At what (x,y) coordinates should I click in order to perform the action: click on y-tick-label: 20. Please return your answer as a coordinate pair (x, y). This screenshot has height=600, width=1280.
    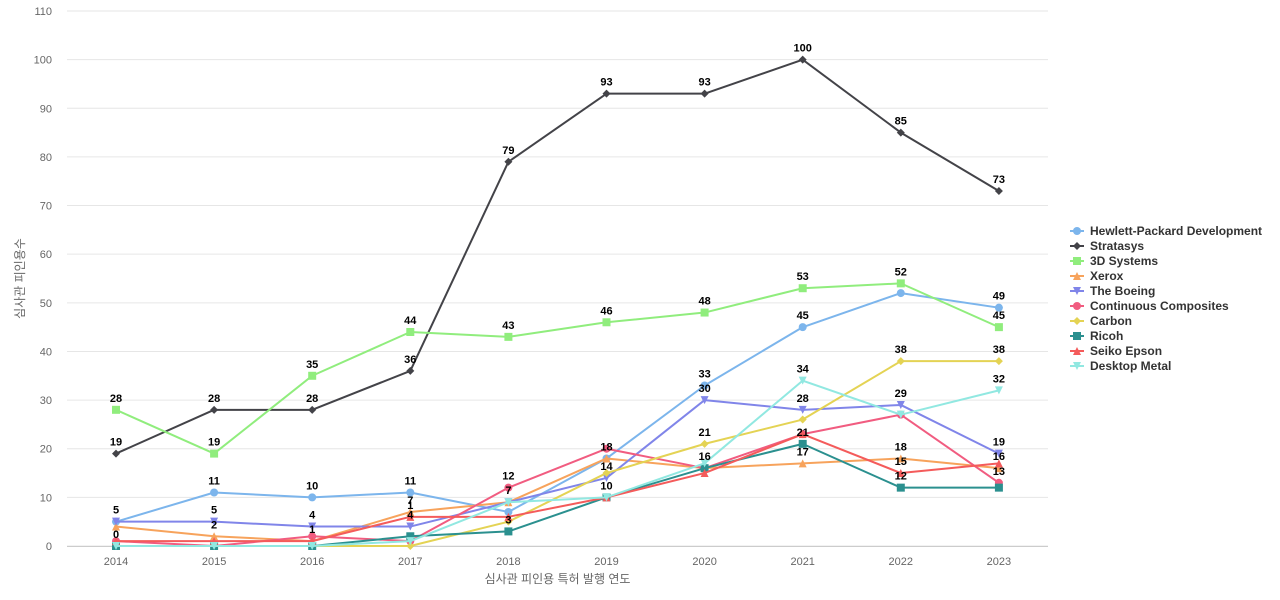
    Looking at the image, I should click on (46, 450).